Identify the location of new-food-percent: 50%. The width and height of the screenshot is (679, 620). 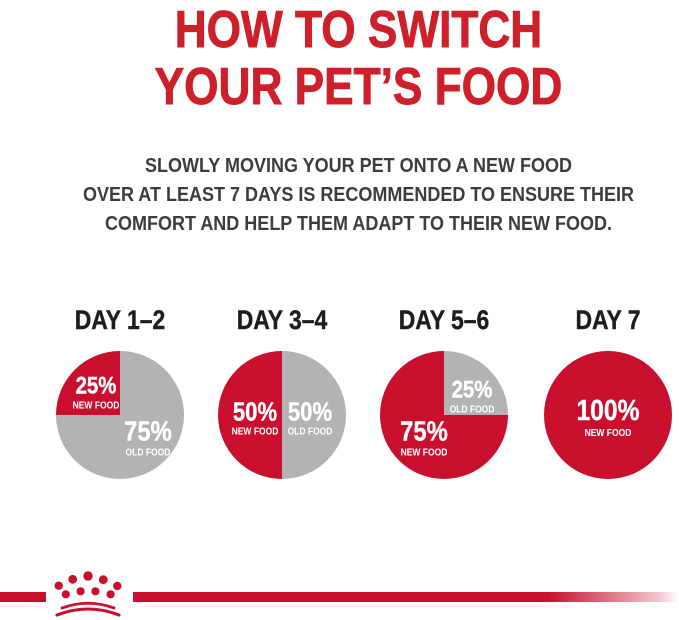
(255, 411).